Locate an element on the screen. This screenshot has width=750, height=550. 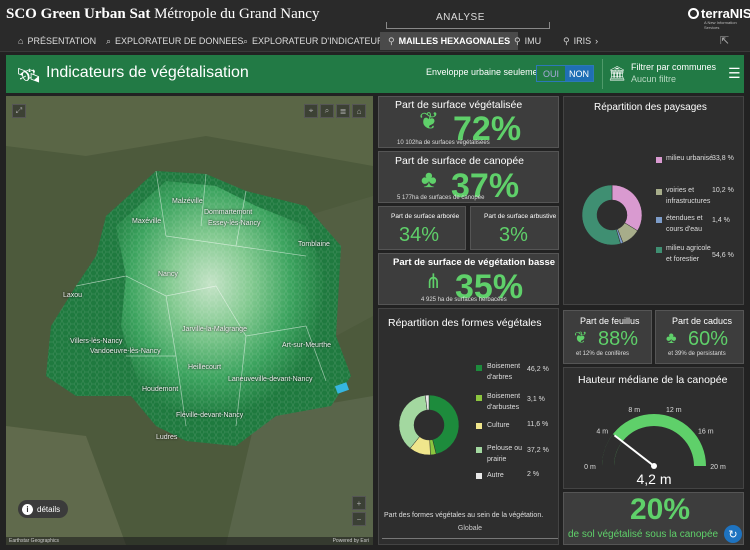
zoom-in-button: + is located at coordinates (359, 503).